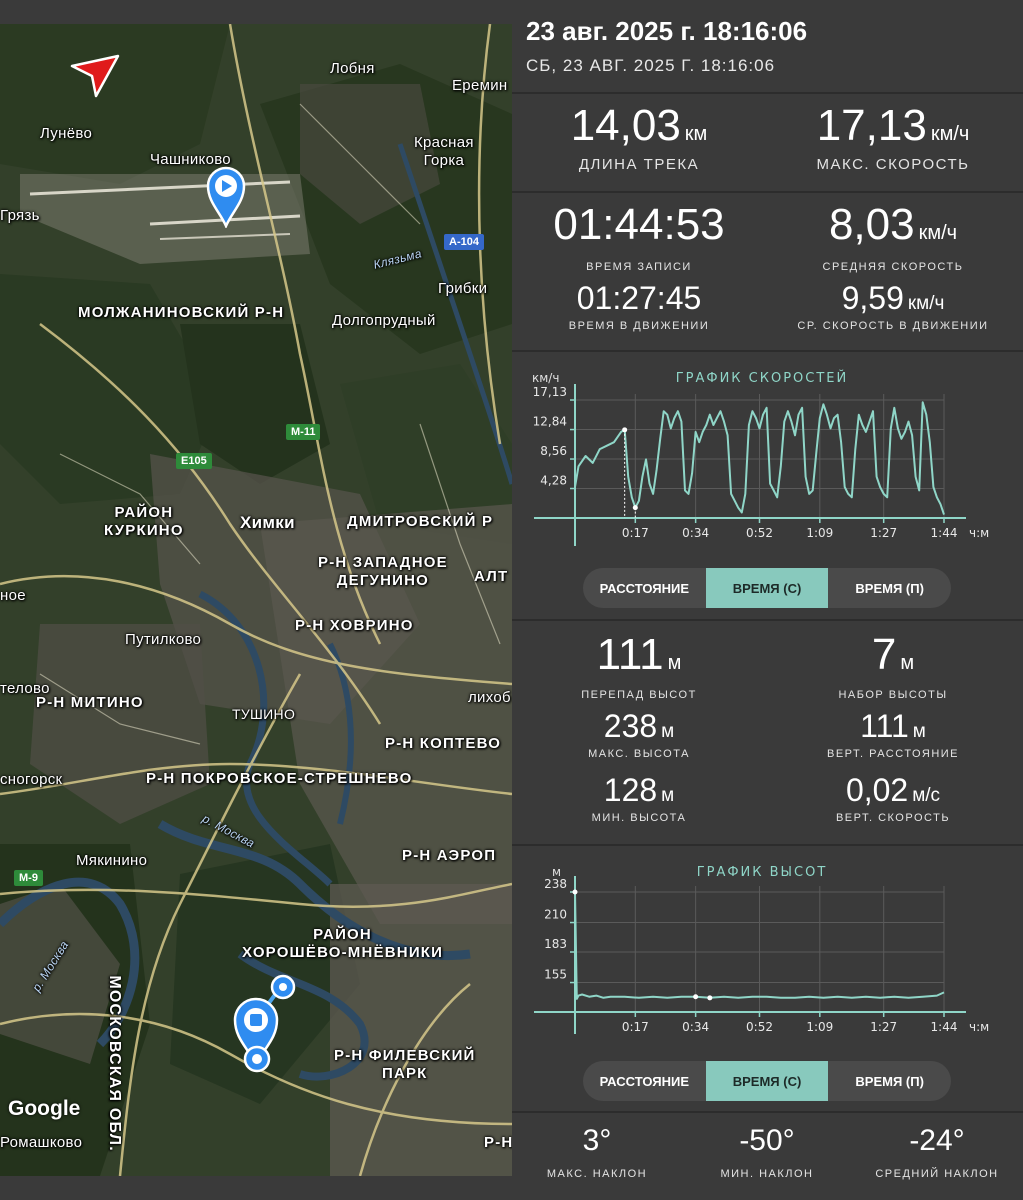 The image size is (1023, 1200). I want to click on map-label-myakinino: Мякинино, so click(112, 860).